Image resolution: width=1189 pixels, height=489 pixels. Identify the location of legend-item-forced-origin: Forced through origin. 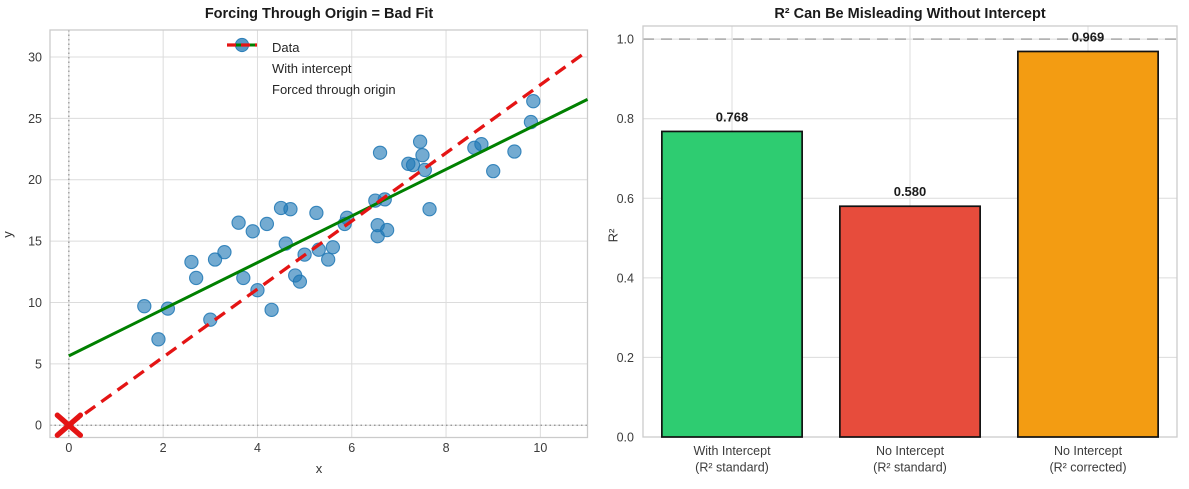
(310, 71).